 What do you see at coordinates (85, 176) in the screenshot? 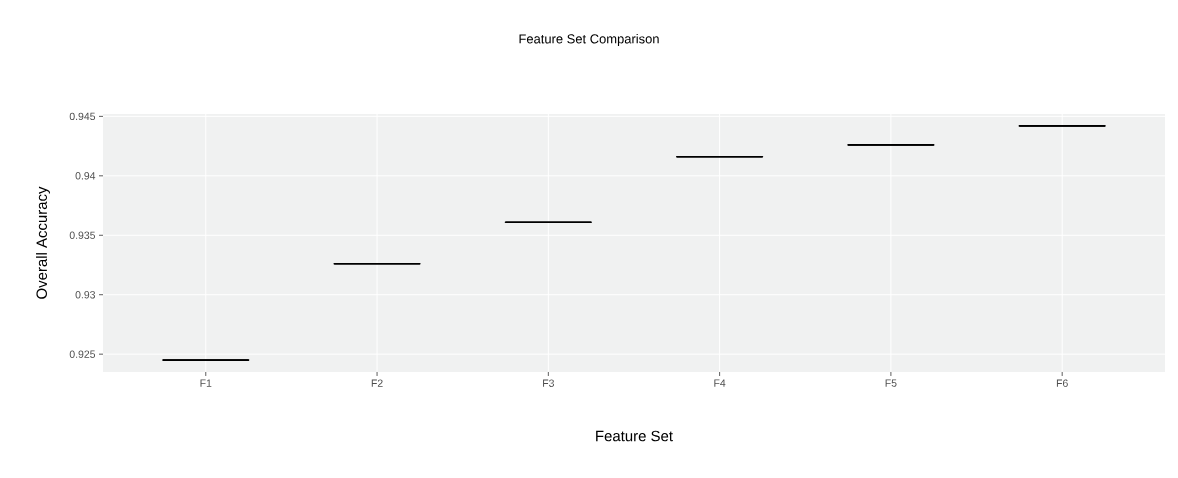
I see `y-tick-label: 0.94` at bounding box center [85, 176].